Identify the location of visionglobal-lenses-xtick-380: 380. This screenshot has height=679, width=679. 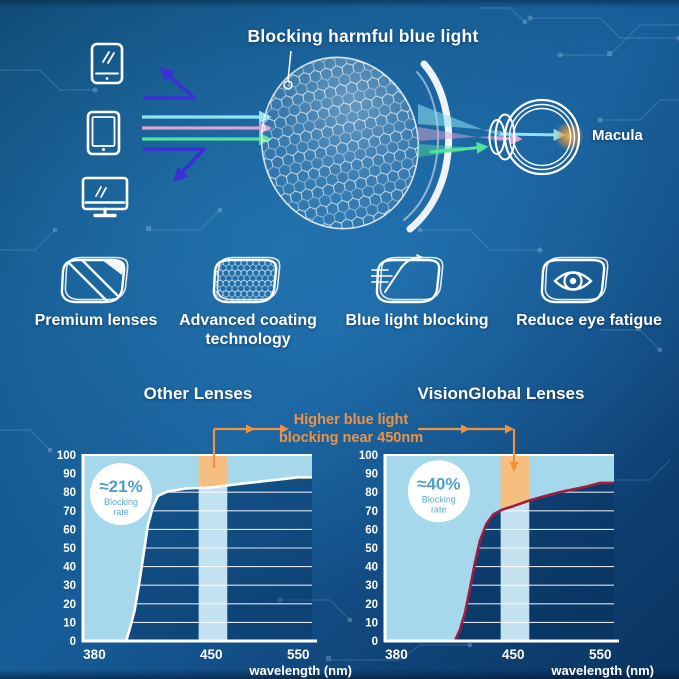
(396, 654).